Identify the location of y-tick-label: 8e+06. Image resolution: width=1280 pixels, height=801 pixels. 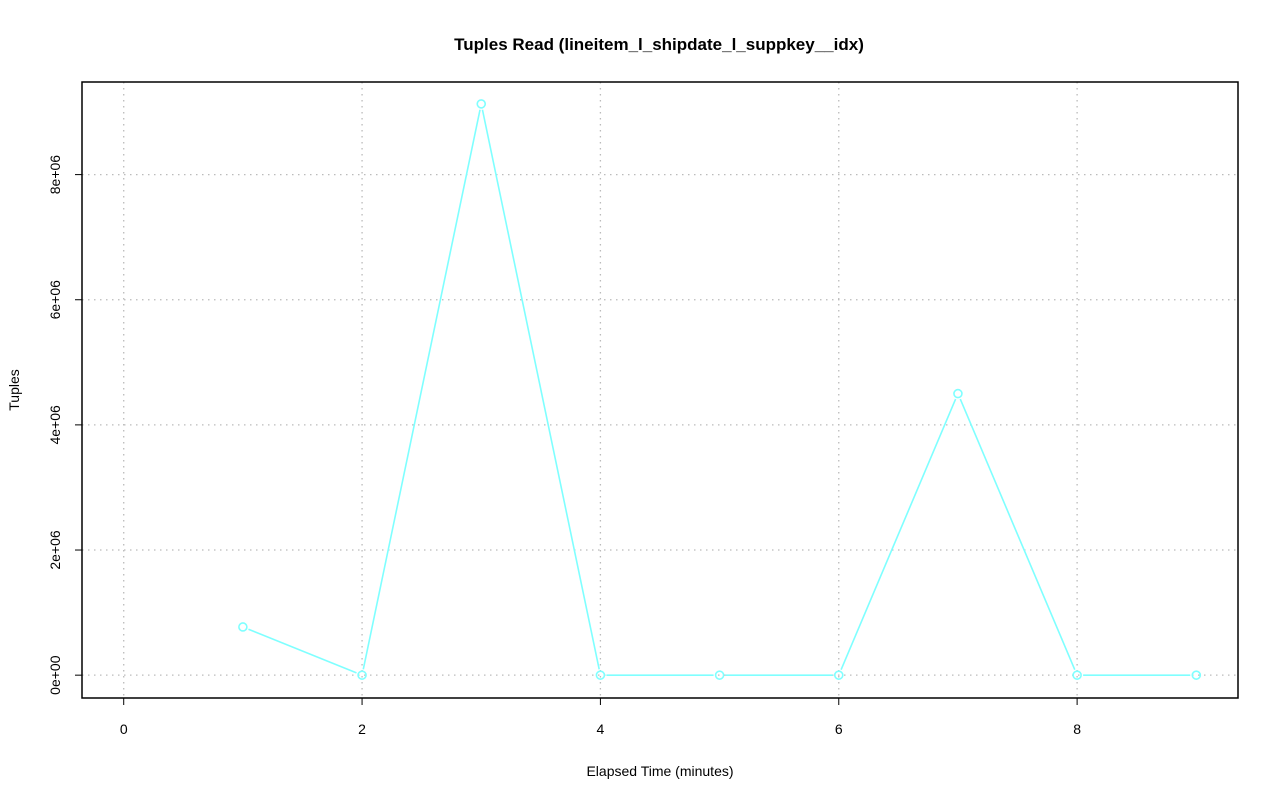
(55, 175).